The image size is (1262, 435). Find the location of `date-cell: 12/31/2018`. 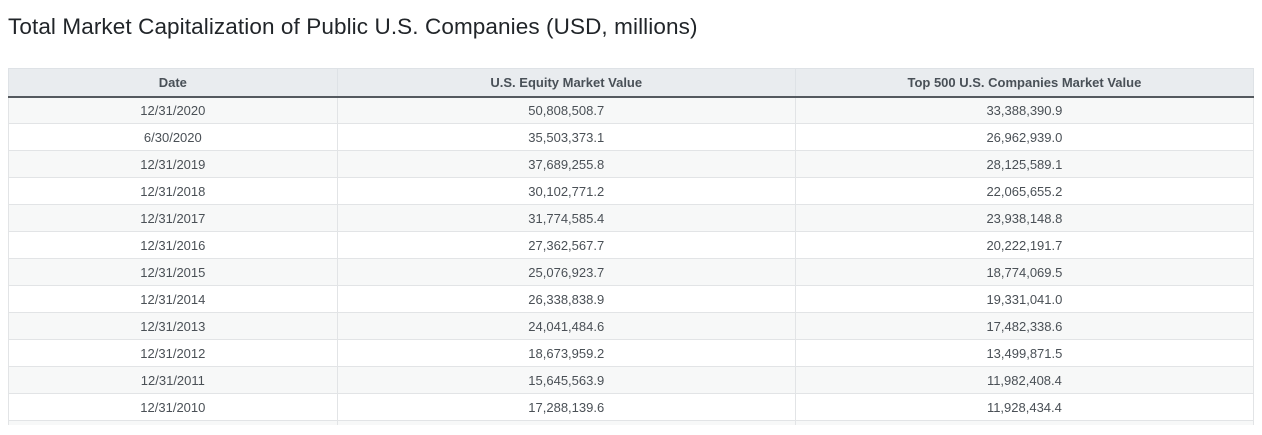

date-cell: 12/31/2018 is located at coordinates (173, 191).